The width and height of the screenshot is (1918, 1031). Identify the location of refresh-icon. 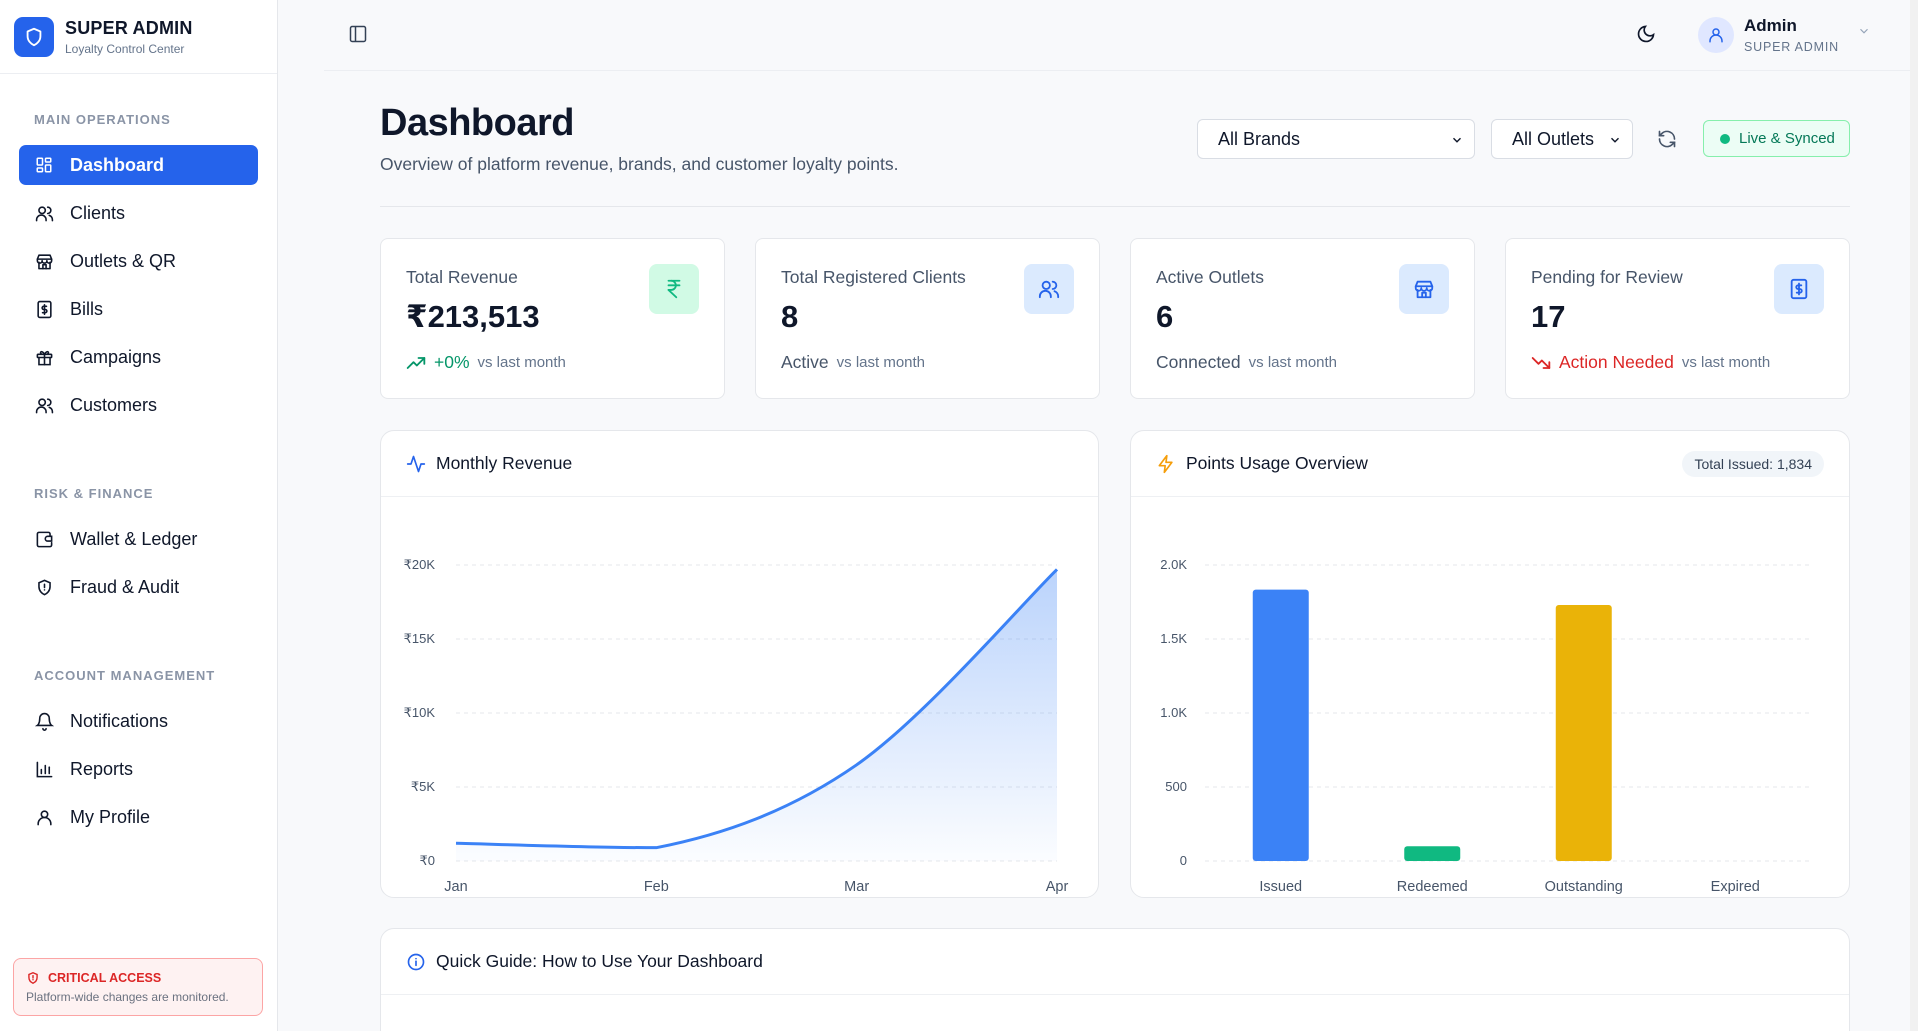
(1668, 140).